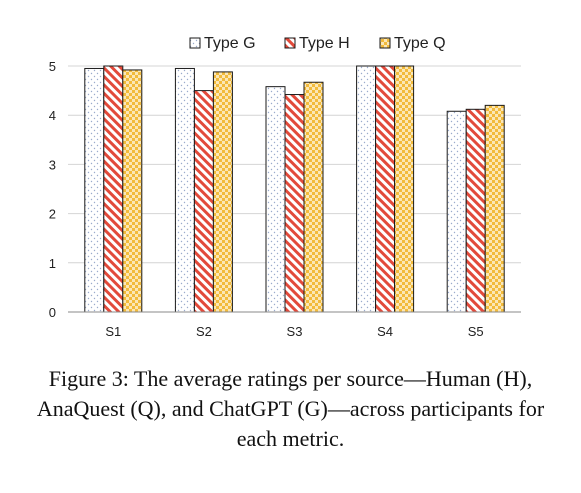  Describe the element at coordinates (52, 312) in the screenshot. I see `y-tick-label: 0` at that location.